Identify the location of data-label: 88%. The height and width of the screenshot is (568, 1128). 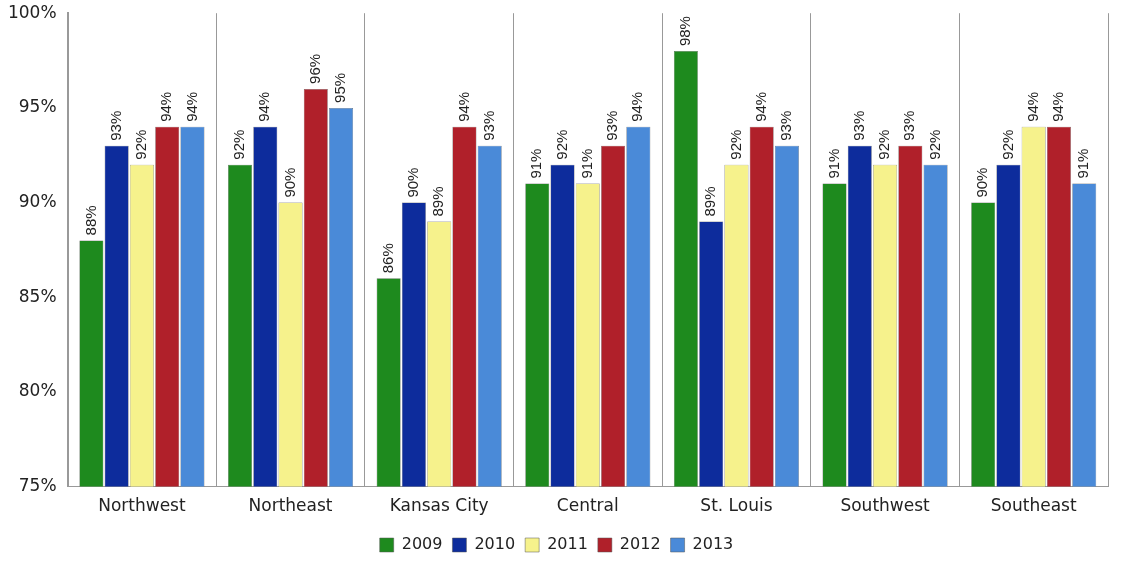
(90, 220).